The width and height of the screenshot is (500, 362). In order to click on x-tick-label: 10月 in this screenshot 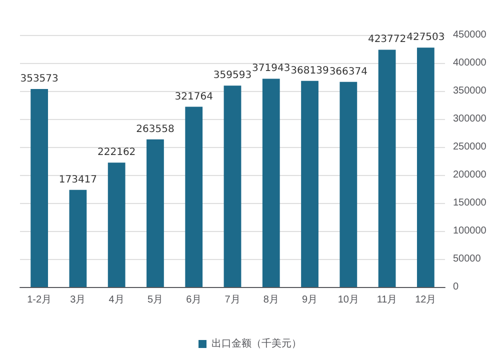, I will do `click(348, 300)`.